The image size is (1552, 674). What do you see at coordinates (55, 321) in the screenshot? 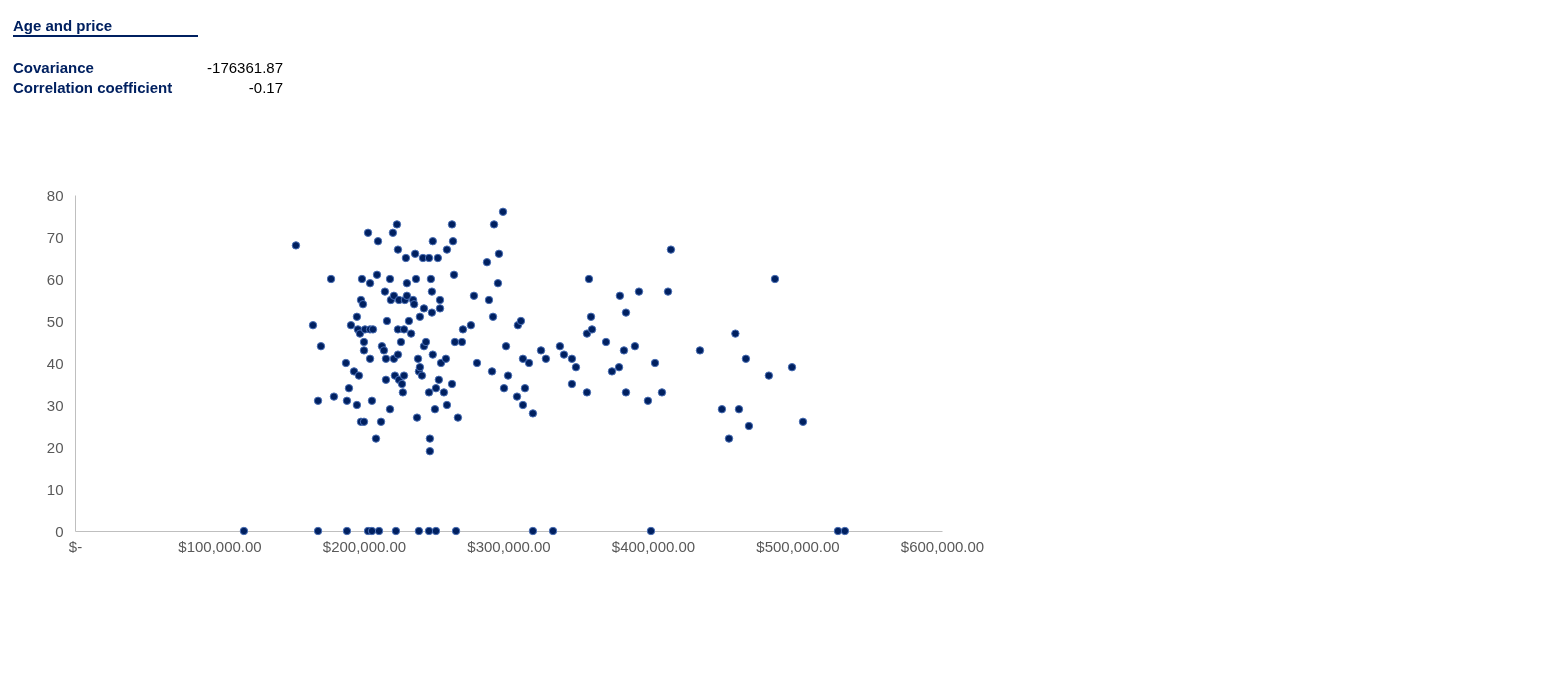
I see `y-tick-label: 50` at bounding box center [55, 321].